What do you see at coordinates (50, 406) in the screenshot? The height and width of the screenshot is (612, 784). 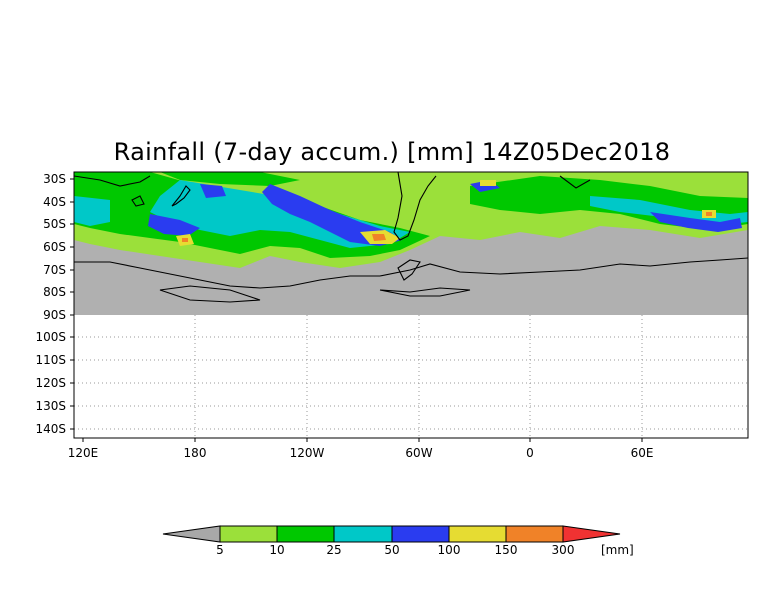 I see `lat-label: 130S` at bounding box center [50, 406].